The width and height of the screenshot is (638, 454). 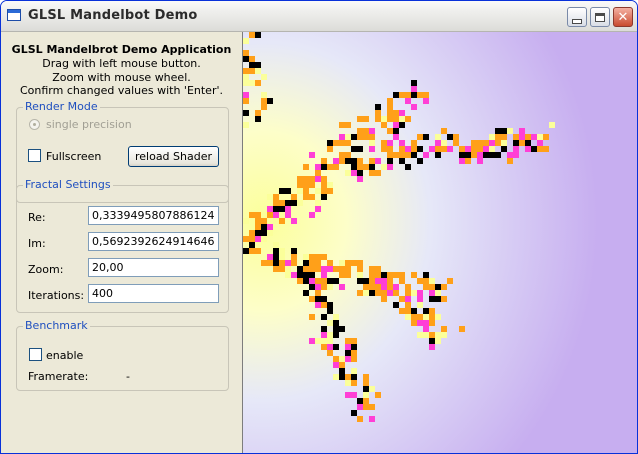 I want to click on zoom-input: 20,00, so click(x=153, y=267).